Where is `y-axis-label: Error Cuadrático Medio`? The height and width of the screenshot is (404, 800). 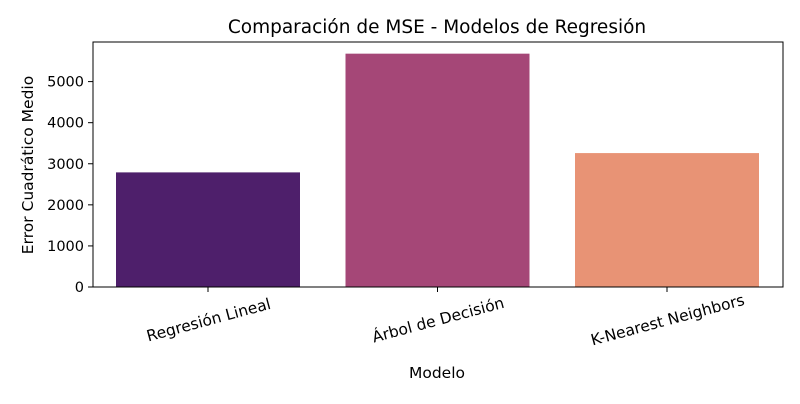
y-axis-label: Error Cuadrático Medio is located at coordinates (28, 165).